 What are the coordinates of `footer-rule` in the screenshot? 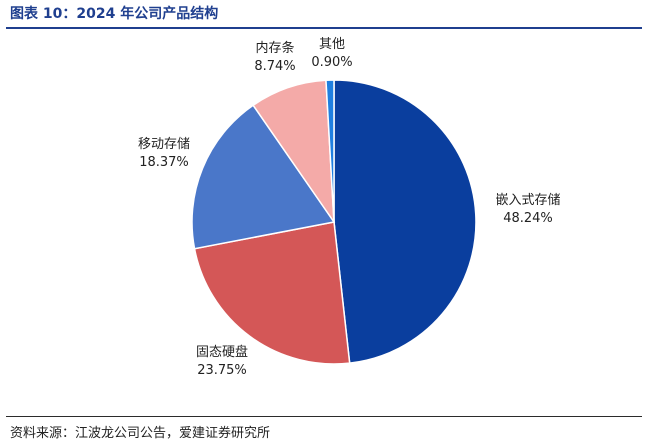 It's located at (324, 416).